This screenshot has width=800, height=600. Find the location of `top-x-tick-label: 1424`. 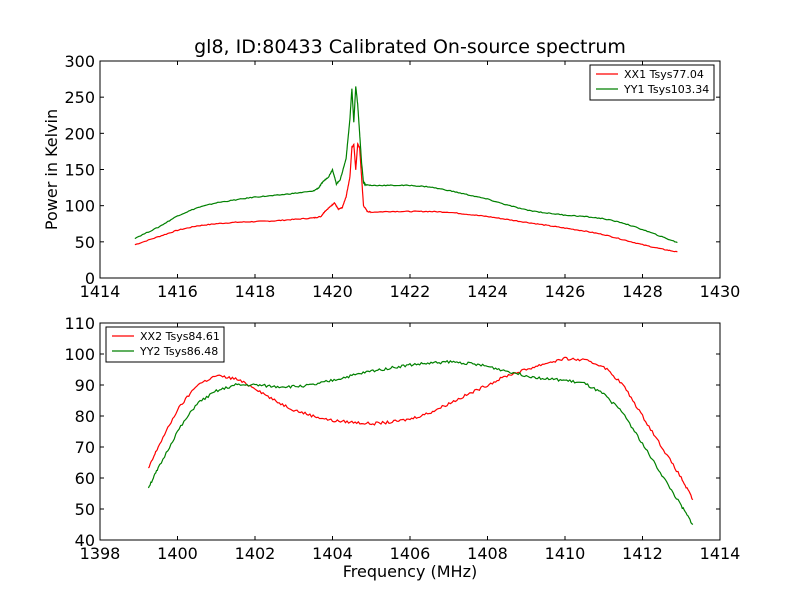

top-x-tick-label: 1424 is located at coordinates (487, 291).